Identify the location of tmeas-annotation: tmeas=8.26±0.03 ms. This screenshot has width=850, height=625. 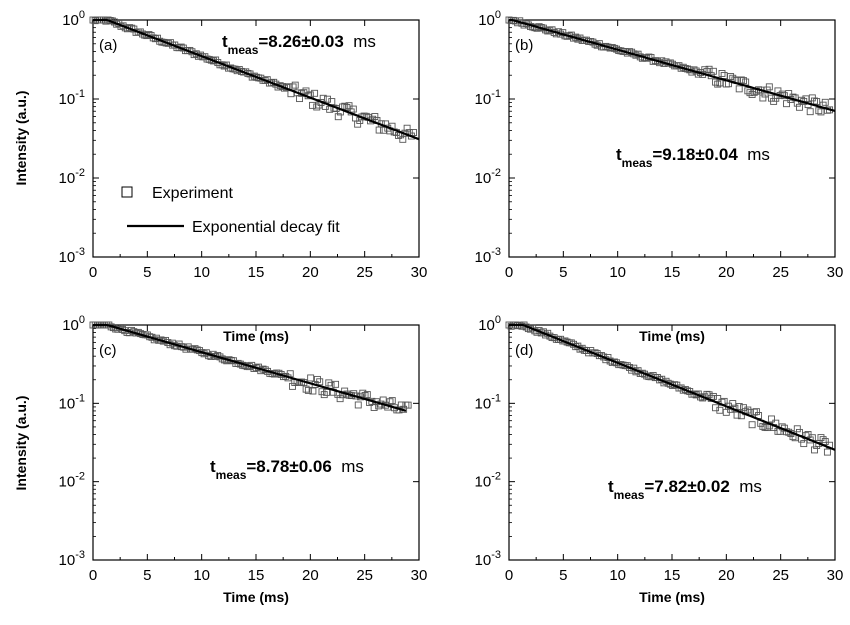
(299, 44).